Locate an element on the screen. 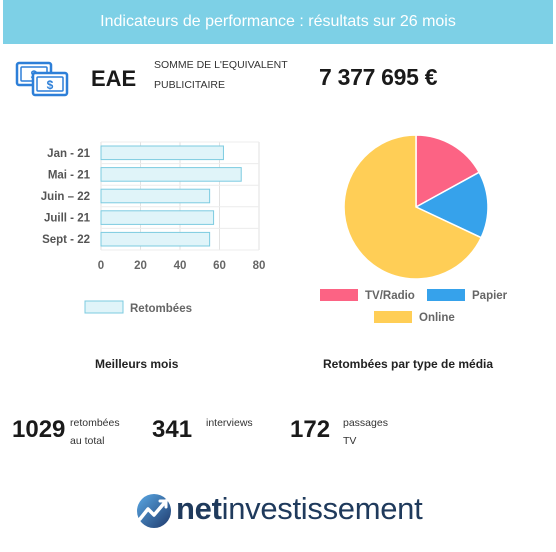 This screenshot has width=556, height=552. bar-tick-label: 80 is located at coordinates (259, 266).